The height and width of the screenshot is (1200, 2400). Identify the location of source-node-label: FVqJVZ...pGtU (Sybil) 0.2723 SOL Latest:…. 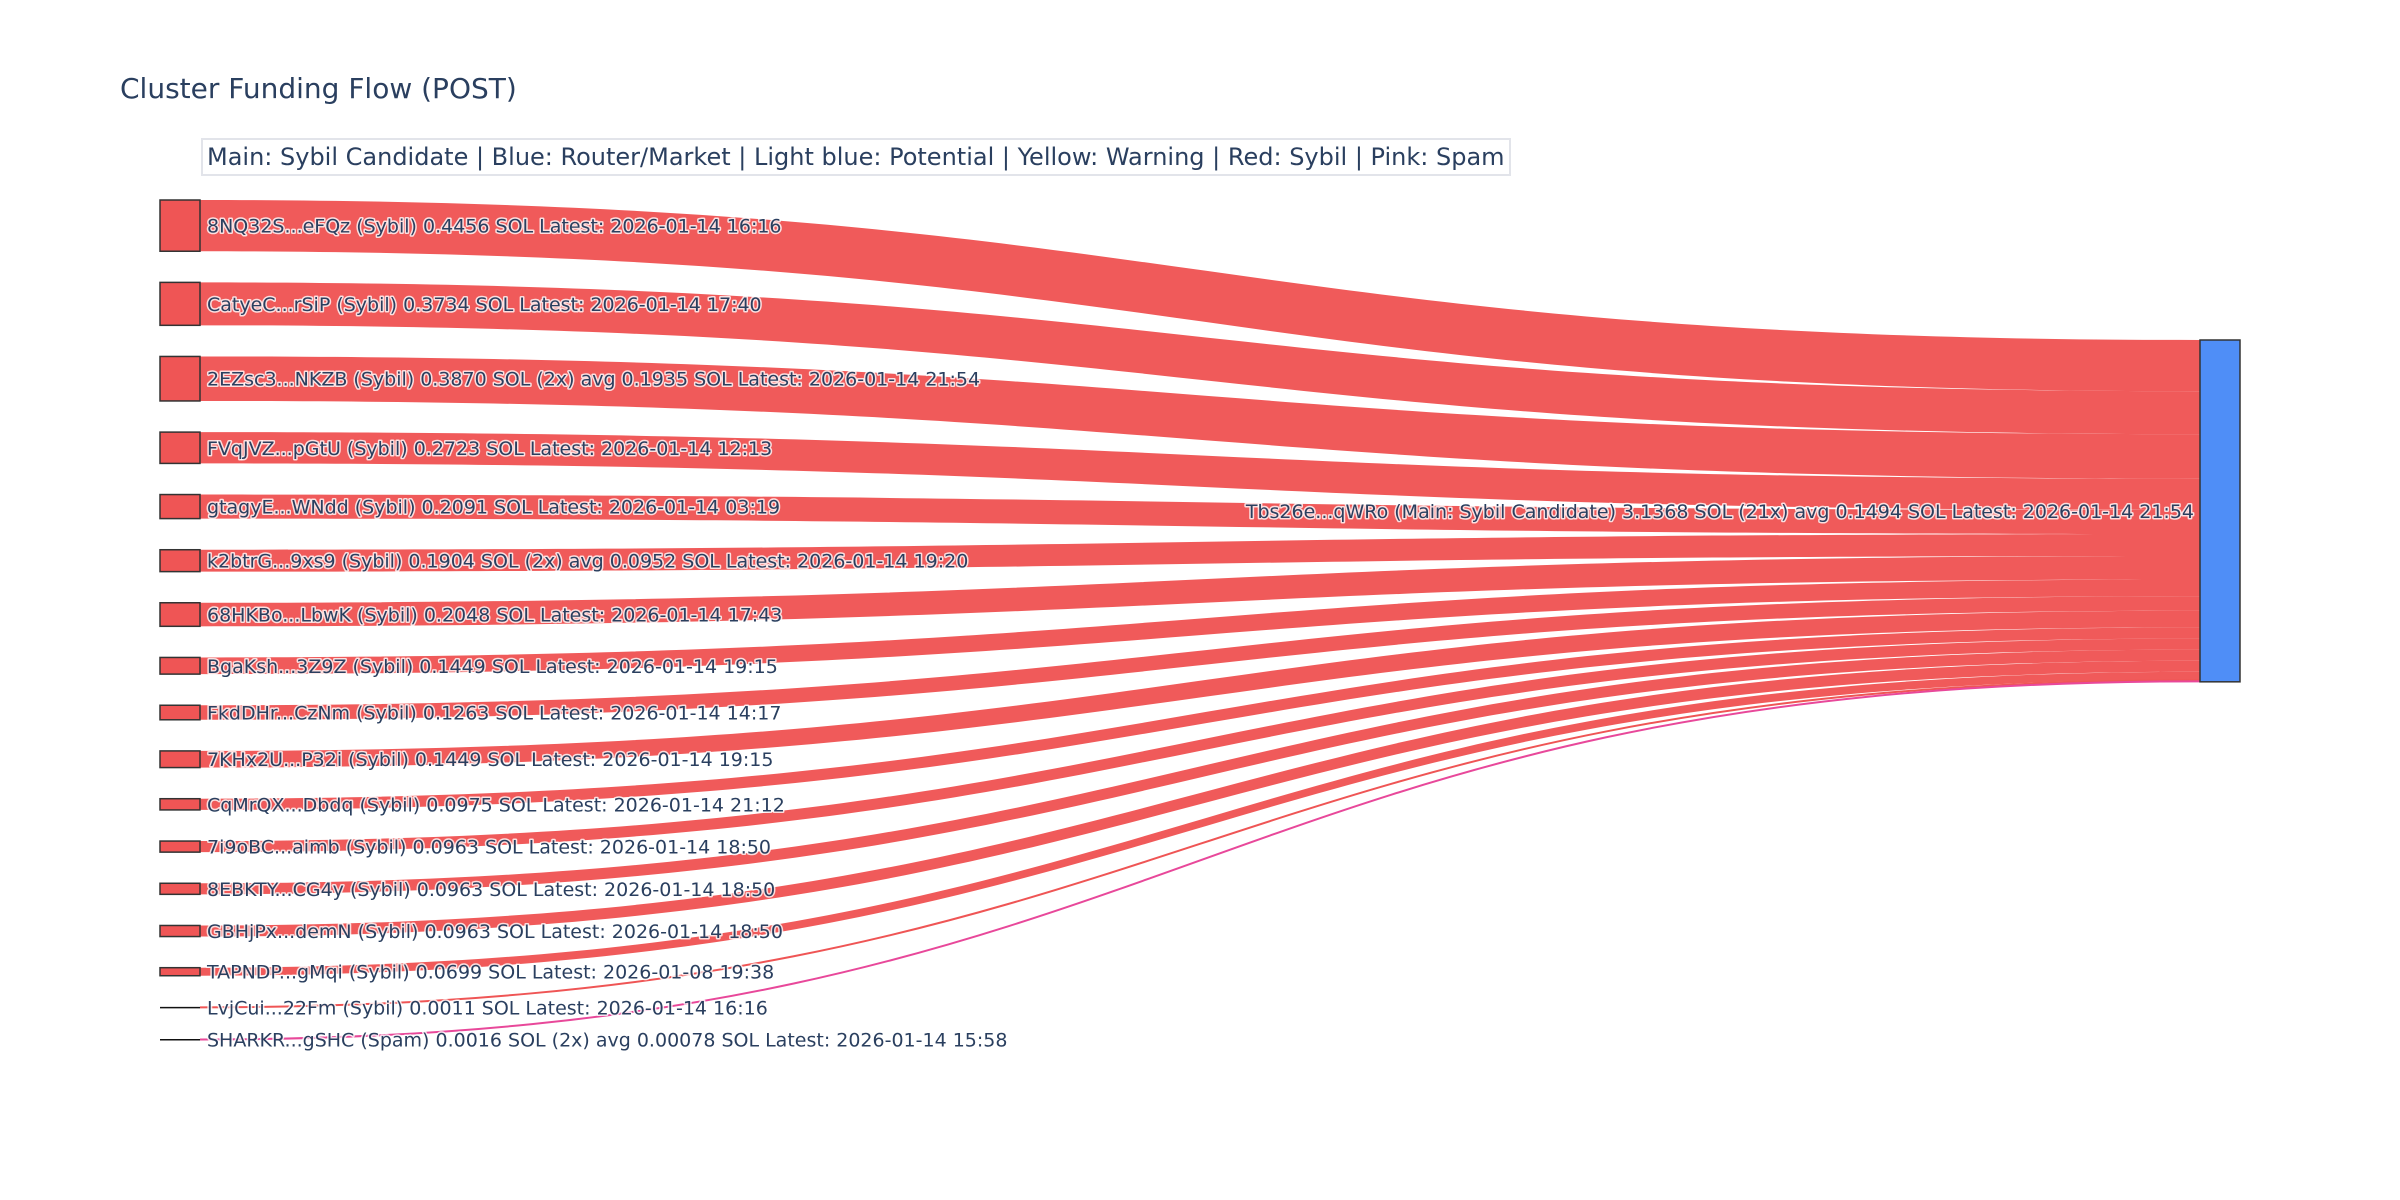
(489, 449).